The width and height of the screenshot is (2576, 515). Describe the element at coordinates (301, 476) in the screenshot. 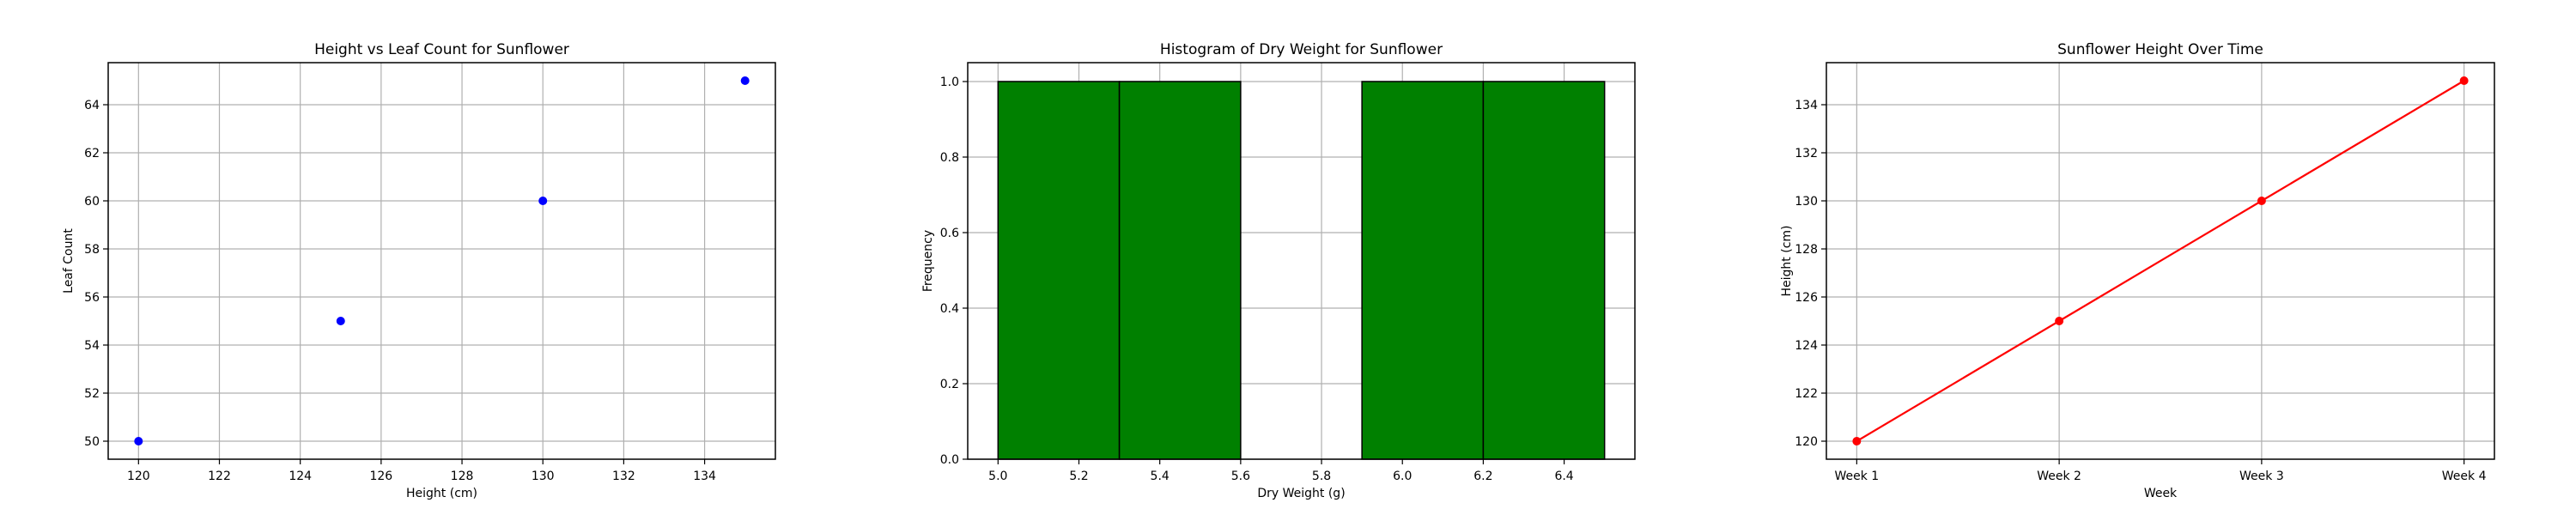

I see `x-tick-label: 124` at that location.